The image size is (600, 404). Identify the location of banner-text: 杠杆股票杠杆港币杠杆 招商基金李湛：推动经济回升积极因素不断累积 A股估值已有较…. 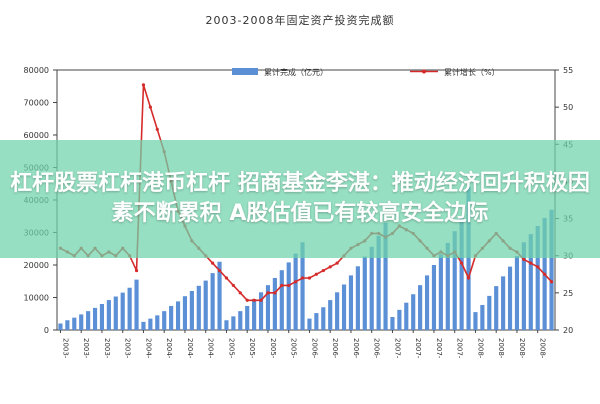
(300, 198).